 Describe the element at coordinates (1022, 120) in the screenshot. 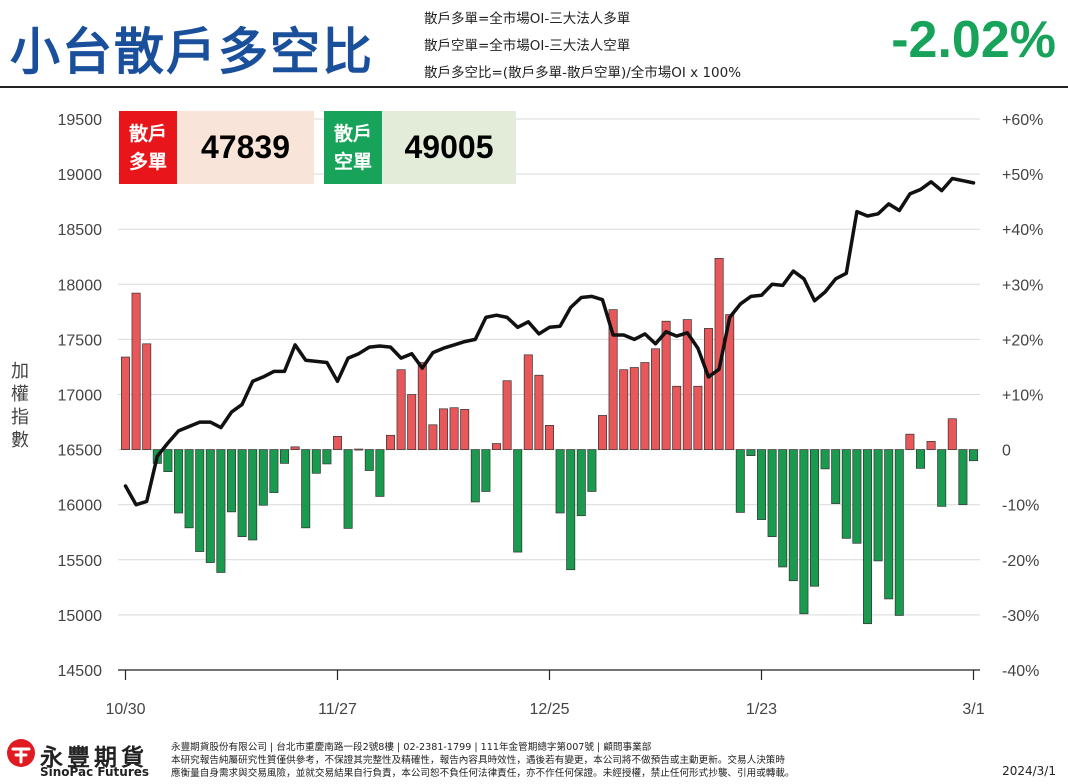

I see `right-tick-label: +60%` at that location.